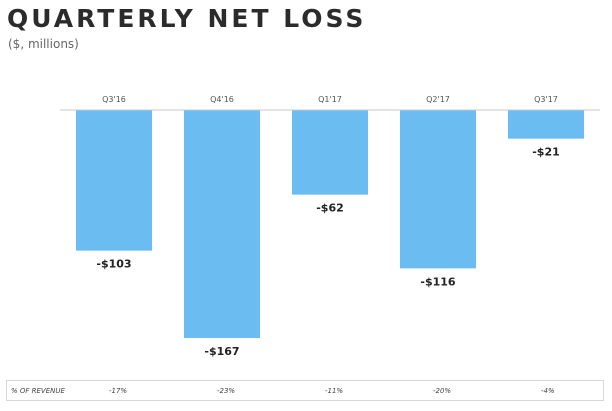  I want to click on data-label: -$116, so click(438, 281).